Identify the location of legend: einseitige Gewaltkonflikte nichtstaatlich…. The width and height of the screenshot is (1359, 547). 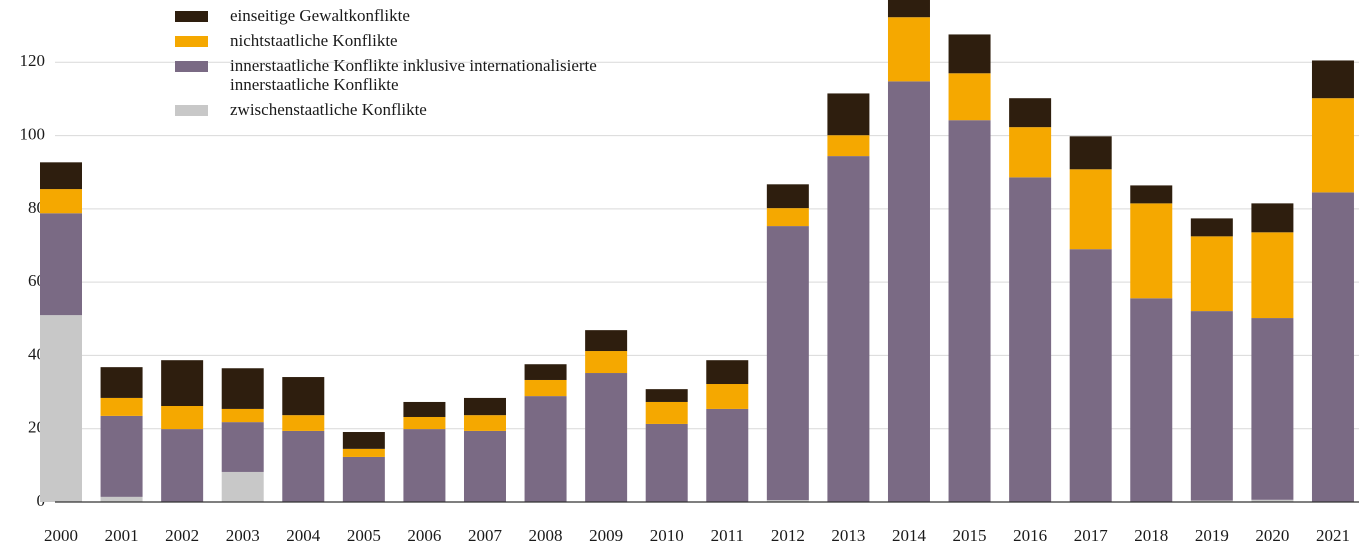
(386, 65).